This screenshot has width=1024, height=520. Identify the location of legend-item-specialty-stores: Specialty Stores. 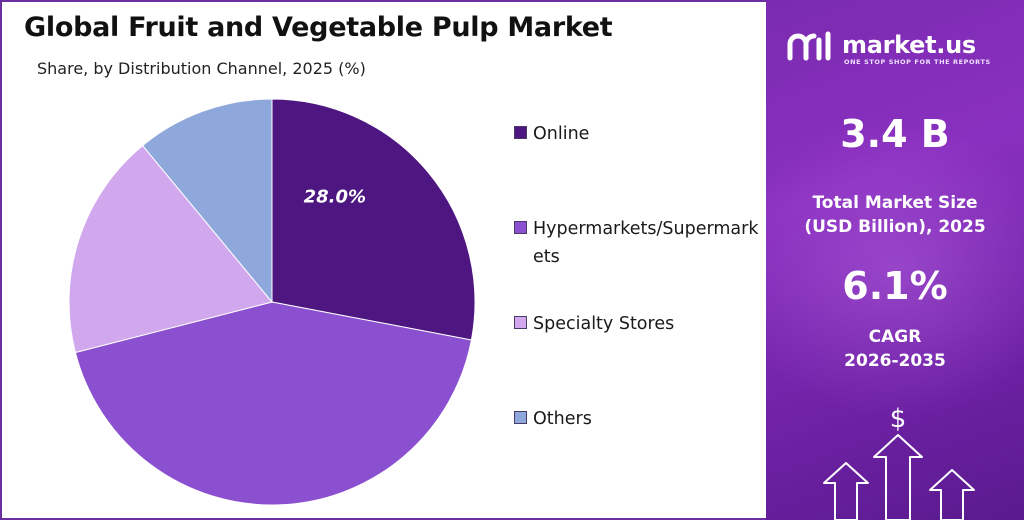
(637, 324).